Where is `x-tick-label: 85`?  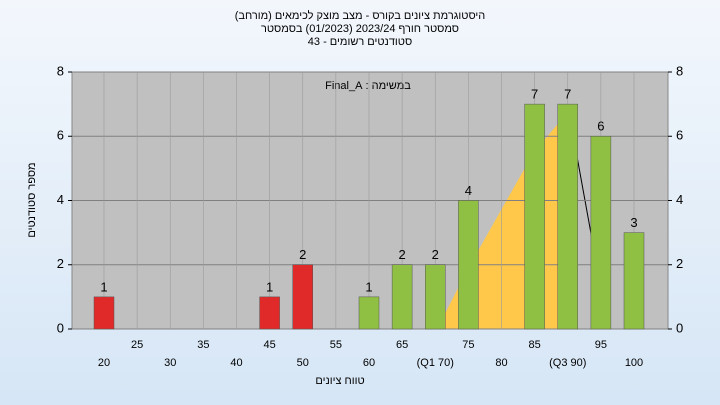 x-tick-label: 85 is located at coordinates (535, 345).